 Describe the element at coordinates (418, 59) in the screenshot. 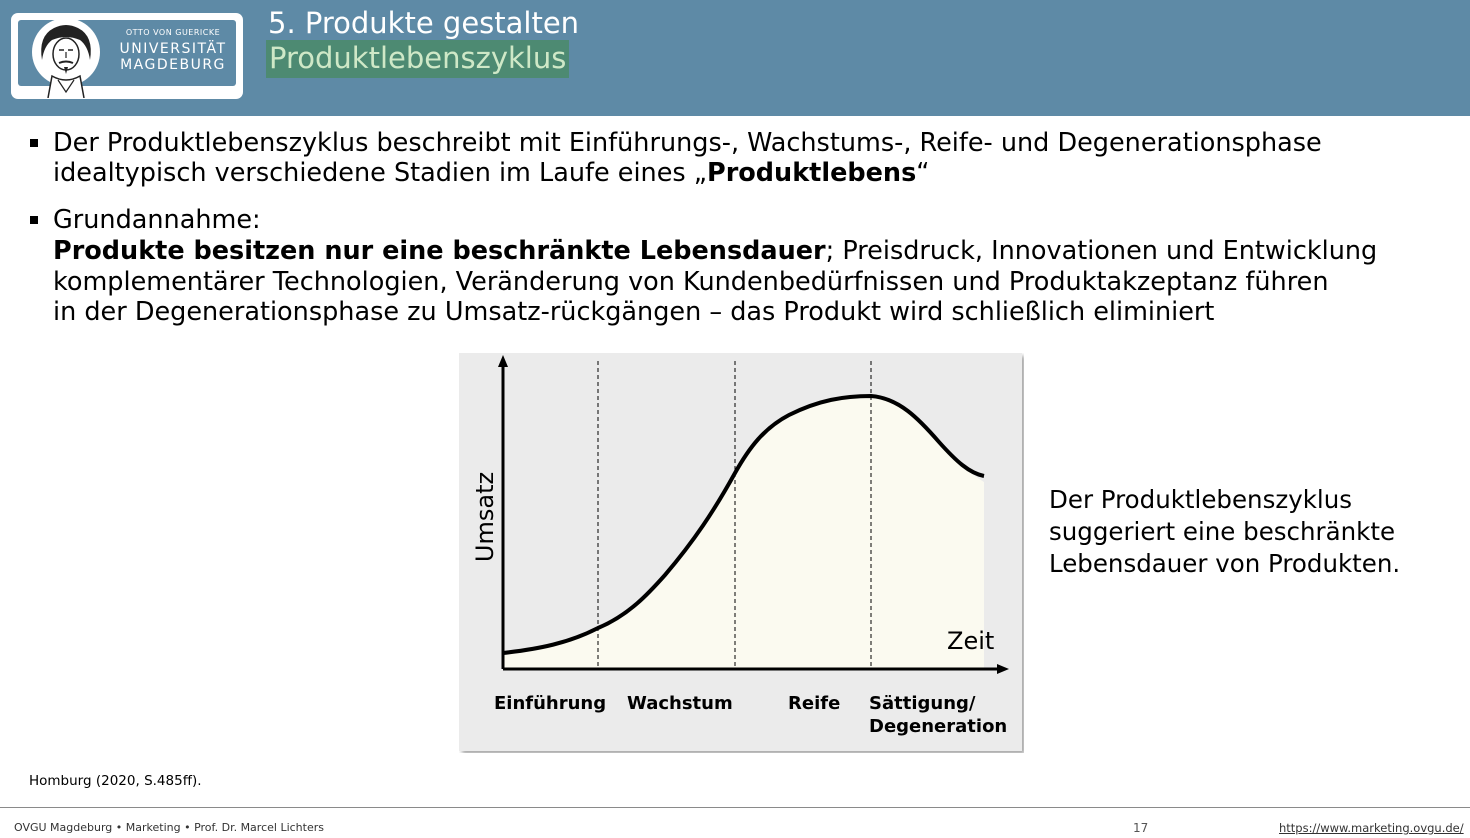

I see `page-subtitle: Produktlebenszyklus` at that location.